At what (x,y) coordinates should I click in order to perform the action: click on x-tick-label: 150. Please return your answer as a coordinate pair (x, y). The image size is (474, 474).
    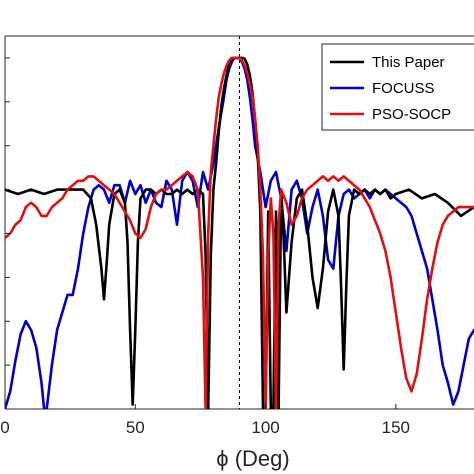
    Looking at the image, I should click on (396, 427).